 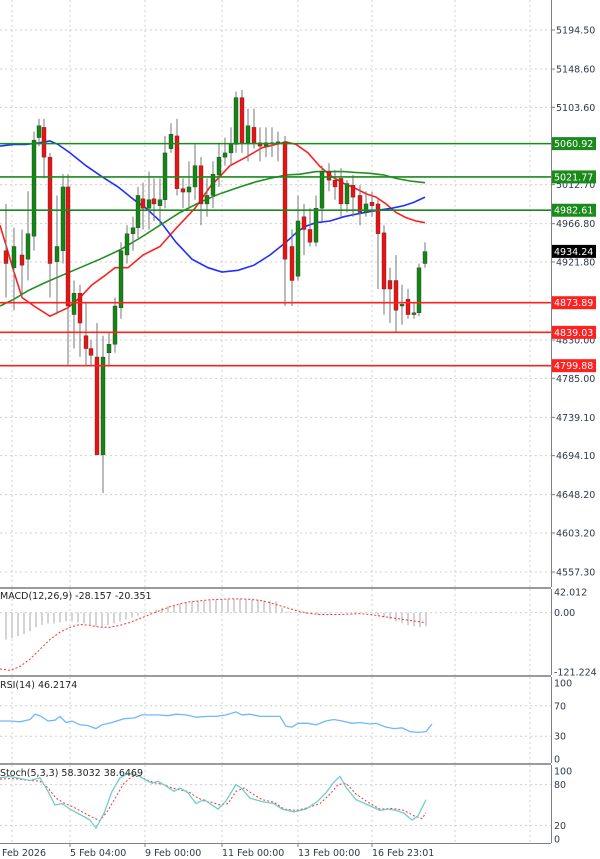 I want to click on rsi-axis-label: 100, so click(x=563, y=684).